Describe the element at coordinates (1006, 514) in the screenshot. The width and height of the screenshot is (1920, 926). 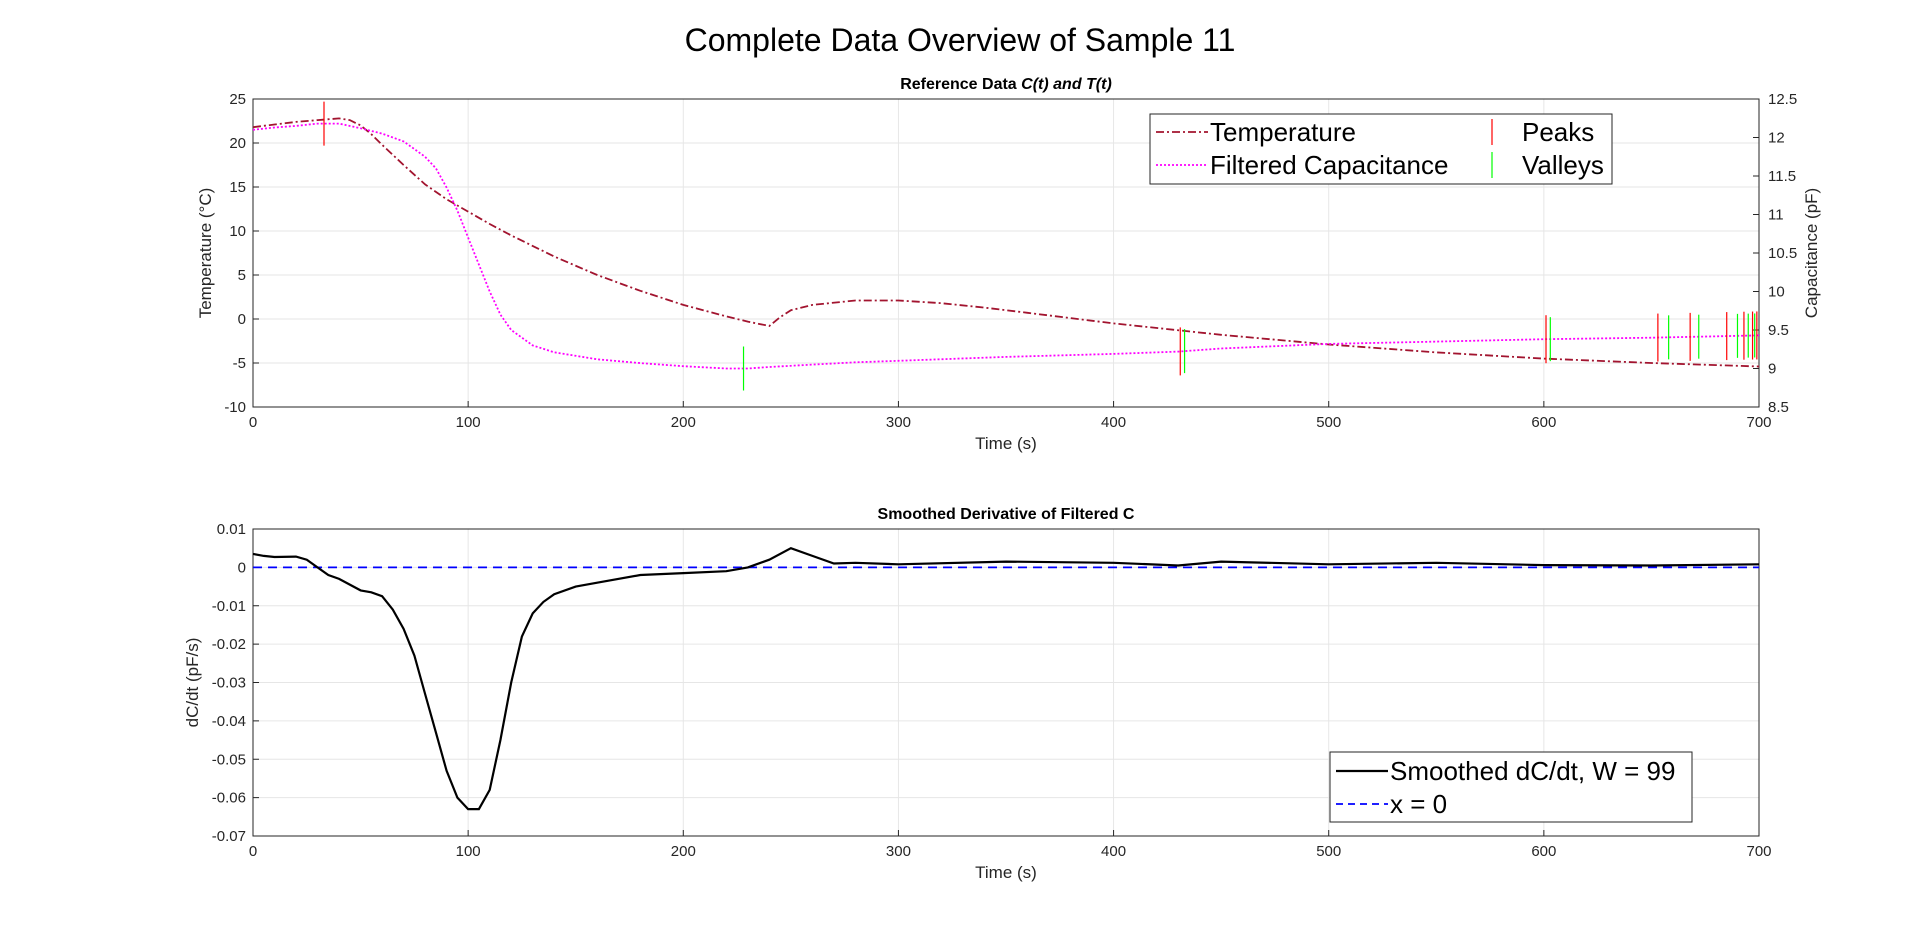
I see `panel2-title: Smoothed Derivative of Filtered C` at that location.